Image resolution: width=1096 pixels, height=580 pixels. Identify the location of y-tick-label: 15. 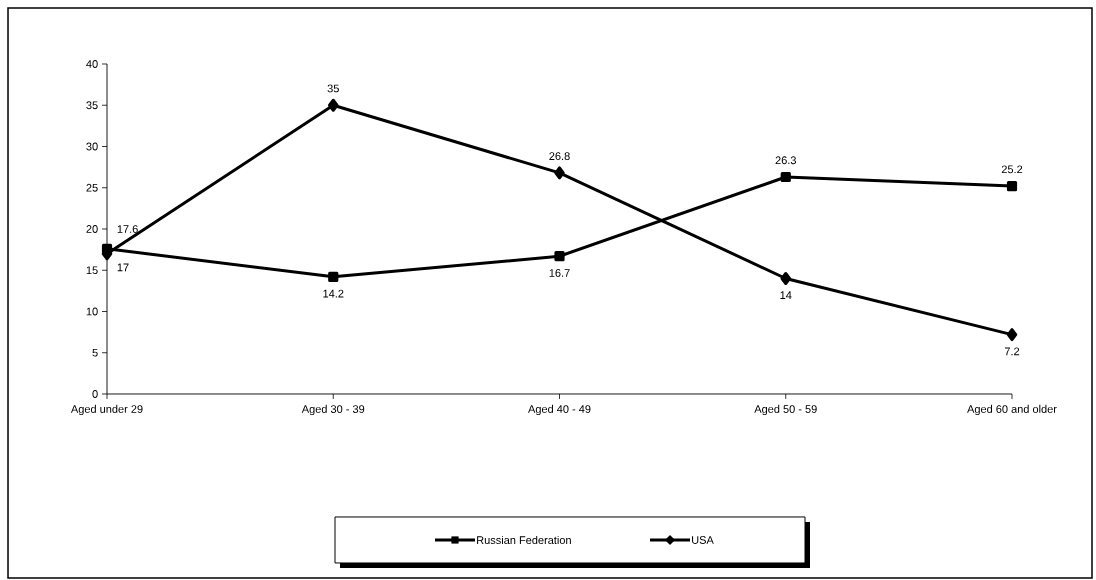
(92, 270).